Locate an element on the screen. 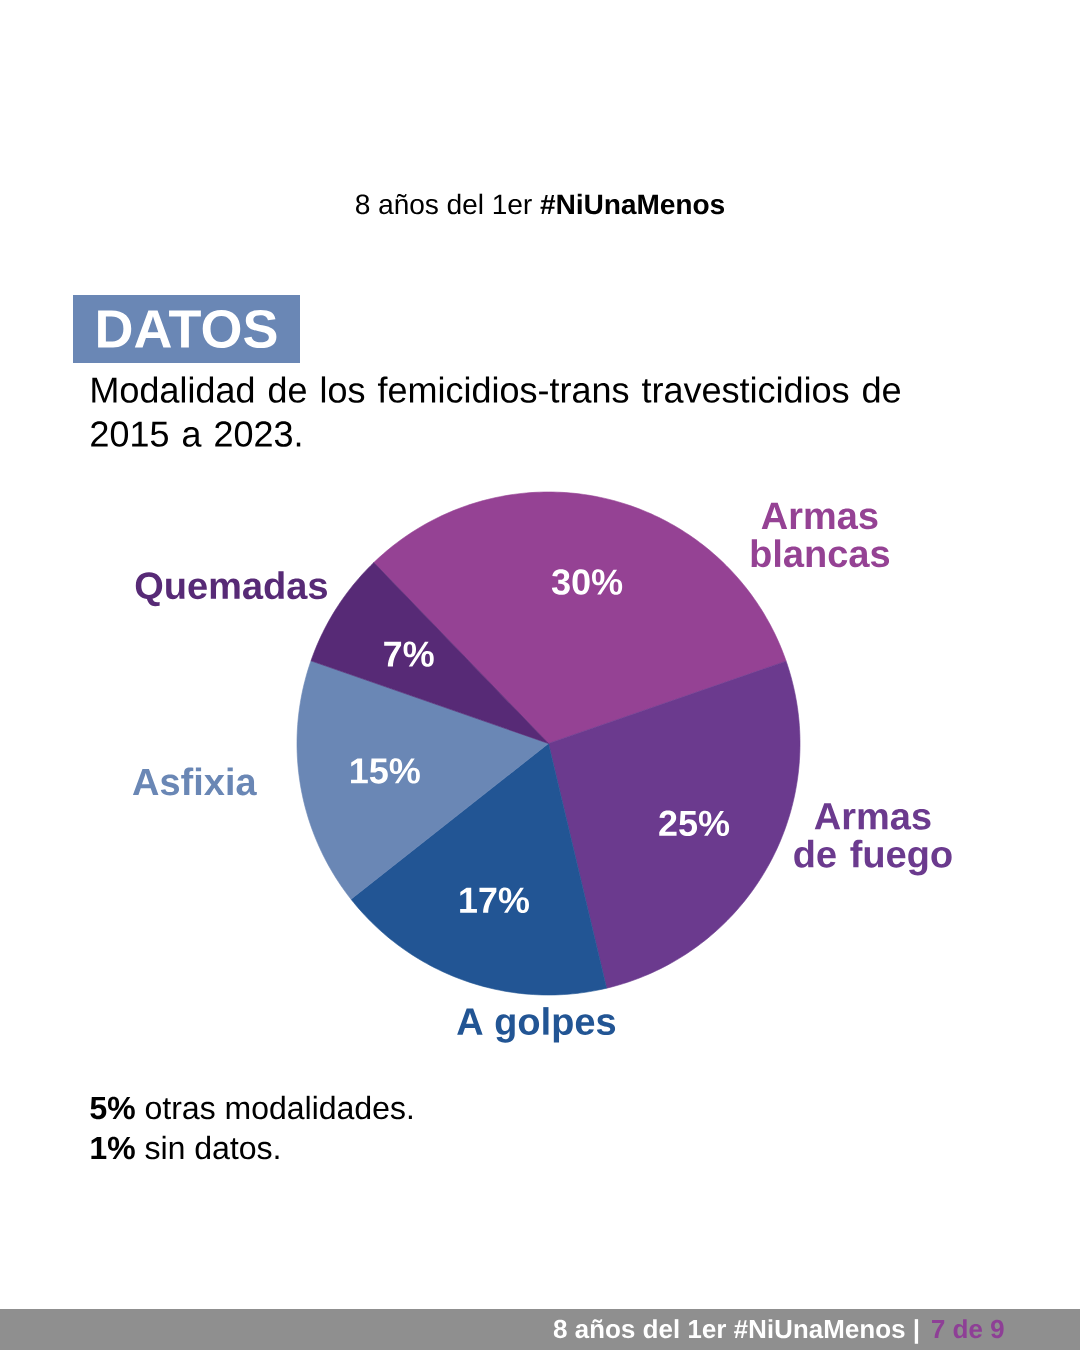 The width and height of the screenshot is (1080, 1350). text: 8 años del 1er #NiUnaMenos | is located at coordinates (736, 1331).